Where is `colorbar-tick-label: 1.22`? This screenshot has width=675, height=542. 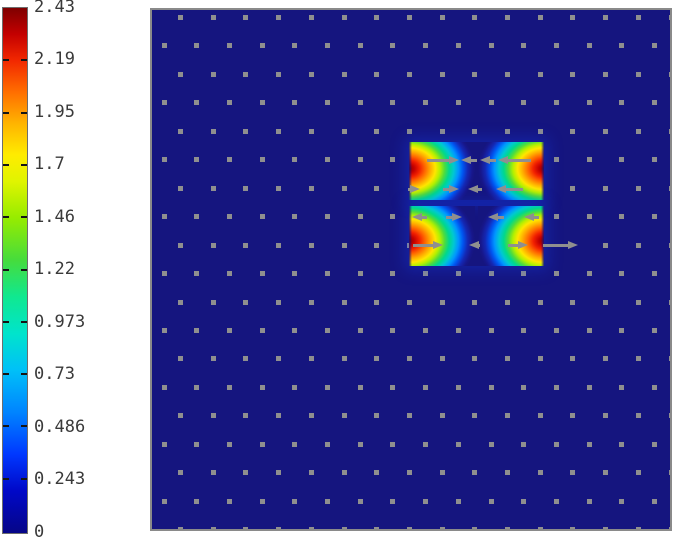 colorbar-tick-label: 1.22 is located at coordinates (54, 269).